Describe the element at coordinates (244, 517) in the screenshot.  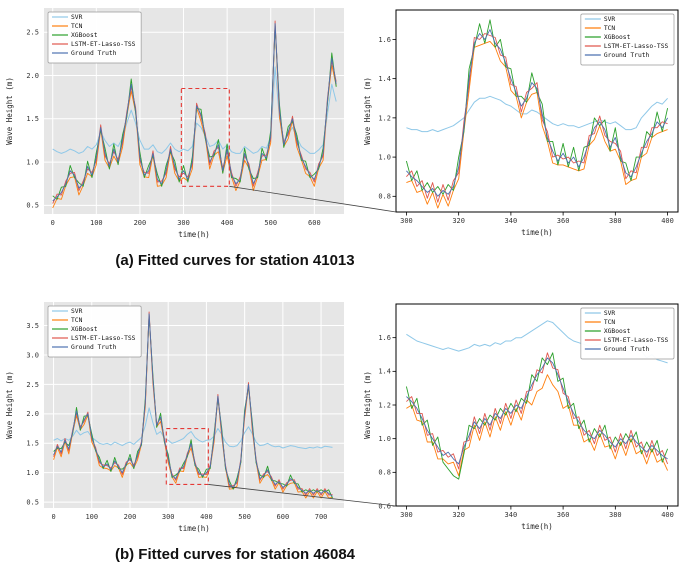
I see `x-tick-label: 500` at that location.